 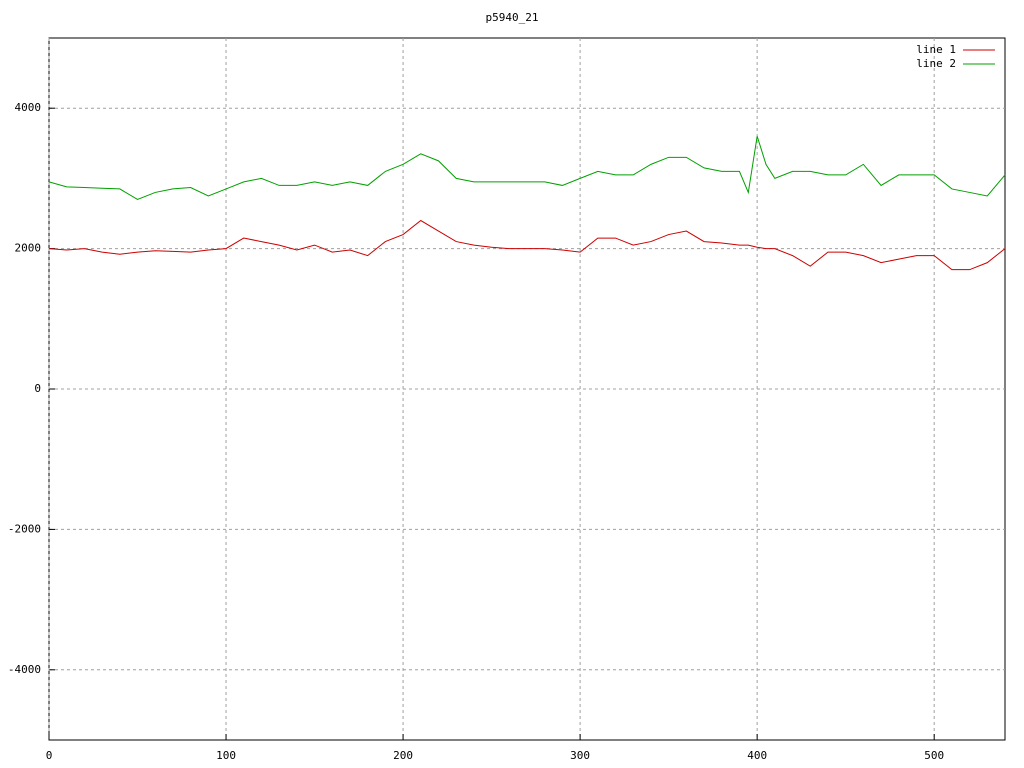 I want to click on x-tick-label: 0, so click(x=49, y=755).